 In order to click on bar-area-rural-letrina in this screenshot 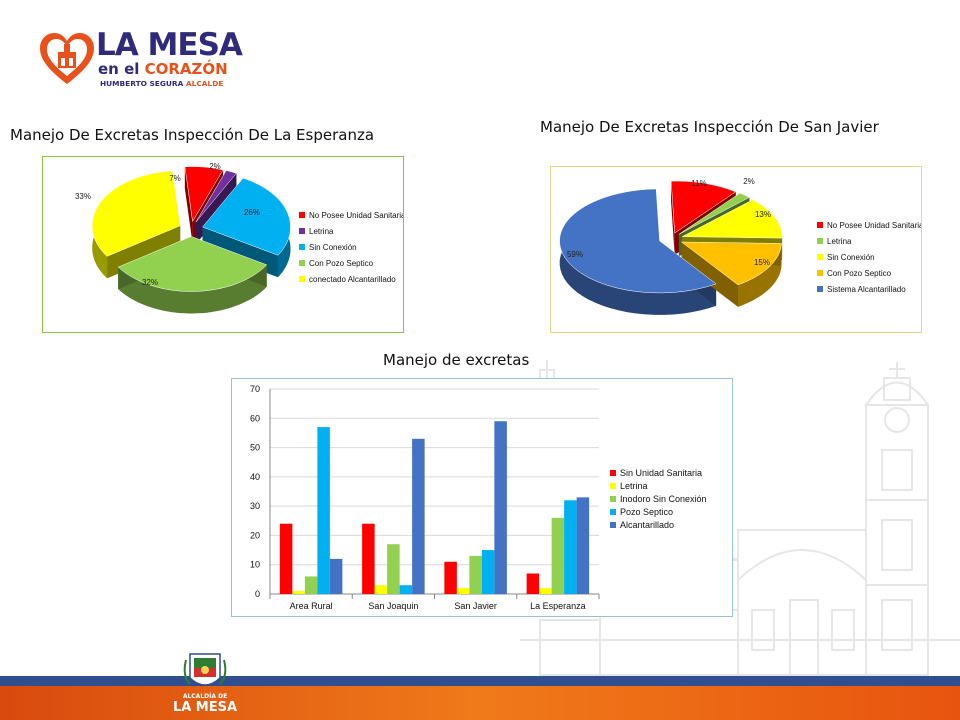, I will do `click(298, 592)`.